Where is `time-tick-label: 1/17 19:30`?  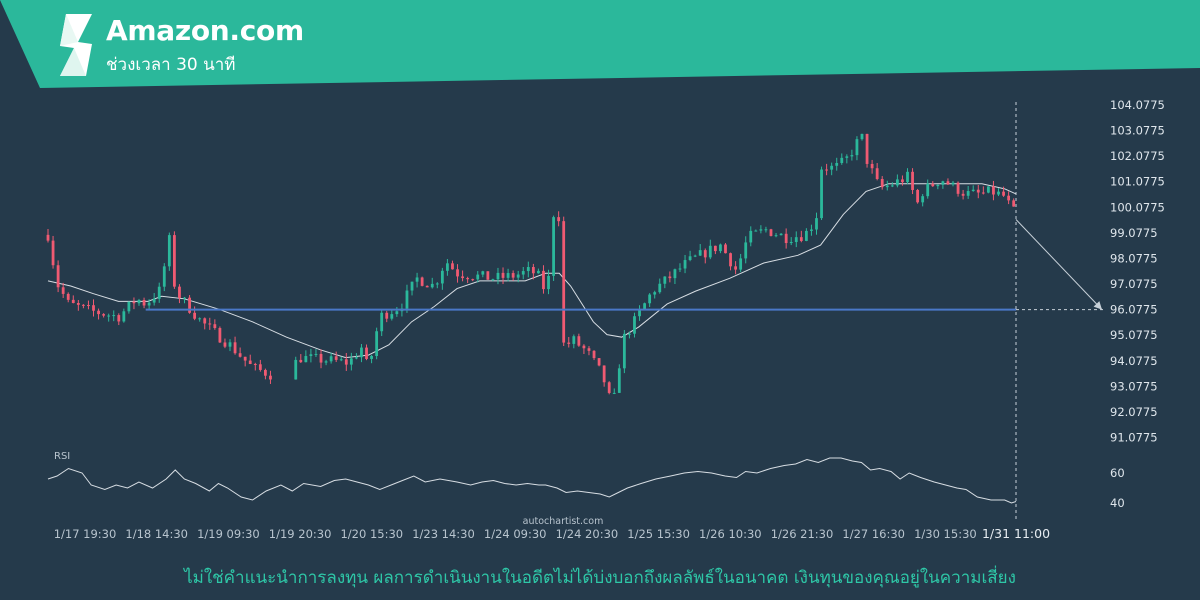 time-tick-label: 1/17 19:30 is located at coordinates (85, 534).